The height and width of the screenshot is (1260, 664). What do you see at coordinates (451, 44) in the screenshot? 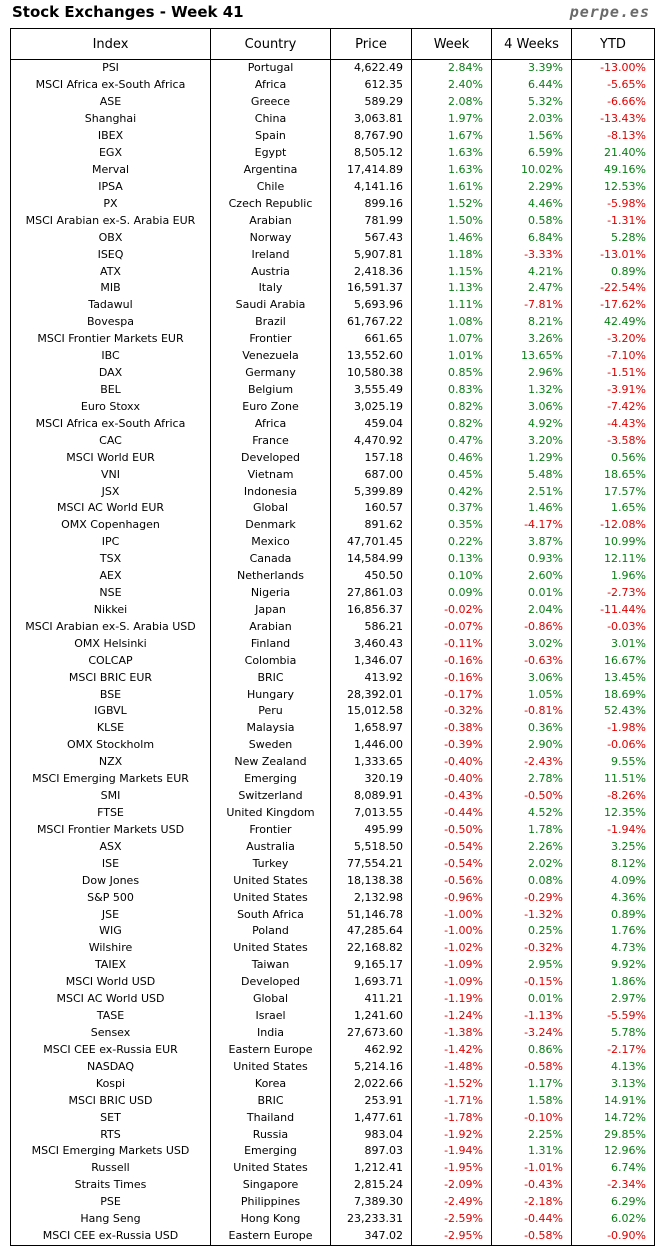
I see `column-header-week: Week` at bounding box center [451, 44].